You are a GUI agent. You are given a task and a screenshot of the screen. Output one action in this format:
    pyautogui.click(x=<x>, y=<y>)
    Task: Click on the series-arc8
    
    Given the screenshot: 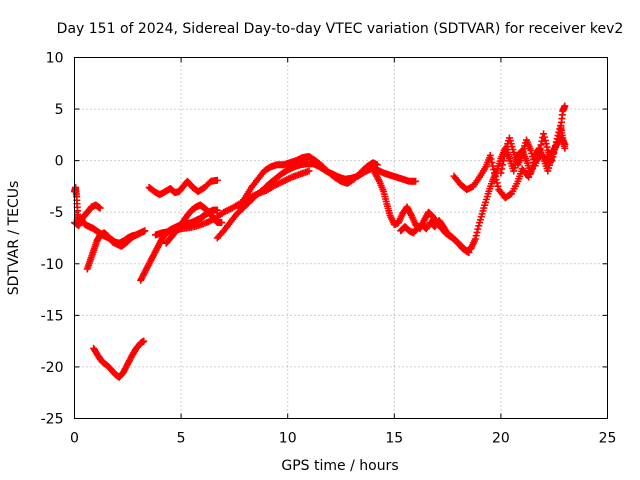 What is the action you would take?
    pyautogui.click(x=232, y=203)
    